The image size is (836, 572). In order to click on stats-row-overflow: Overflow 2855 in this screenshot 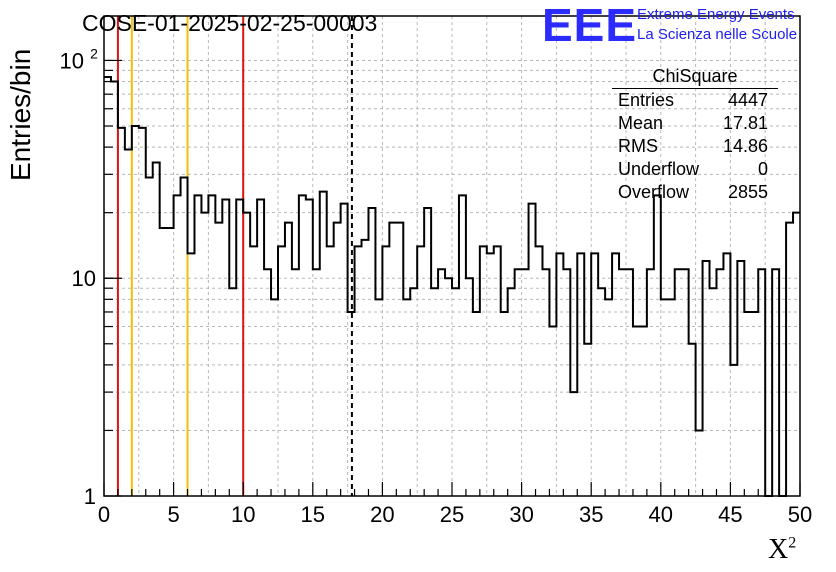, I will do `click(695, 193)`.